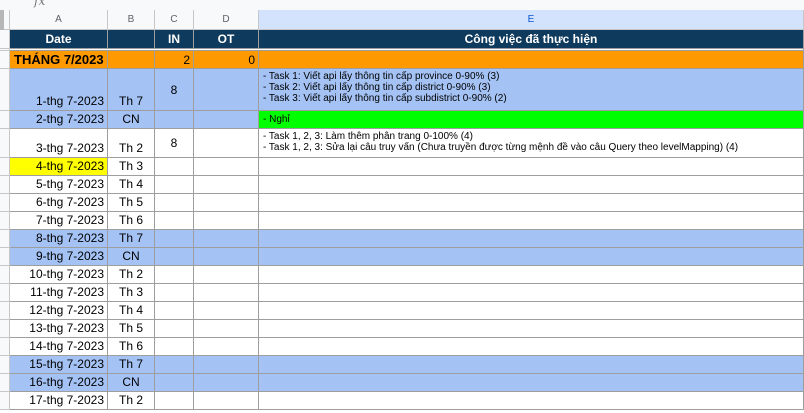 The image size is (804, 413). What do you see at coordinates (59, 239) in the screenshot?
I see `date-cell: 8-thg 7-2023` at bounding box center [59, 239].